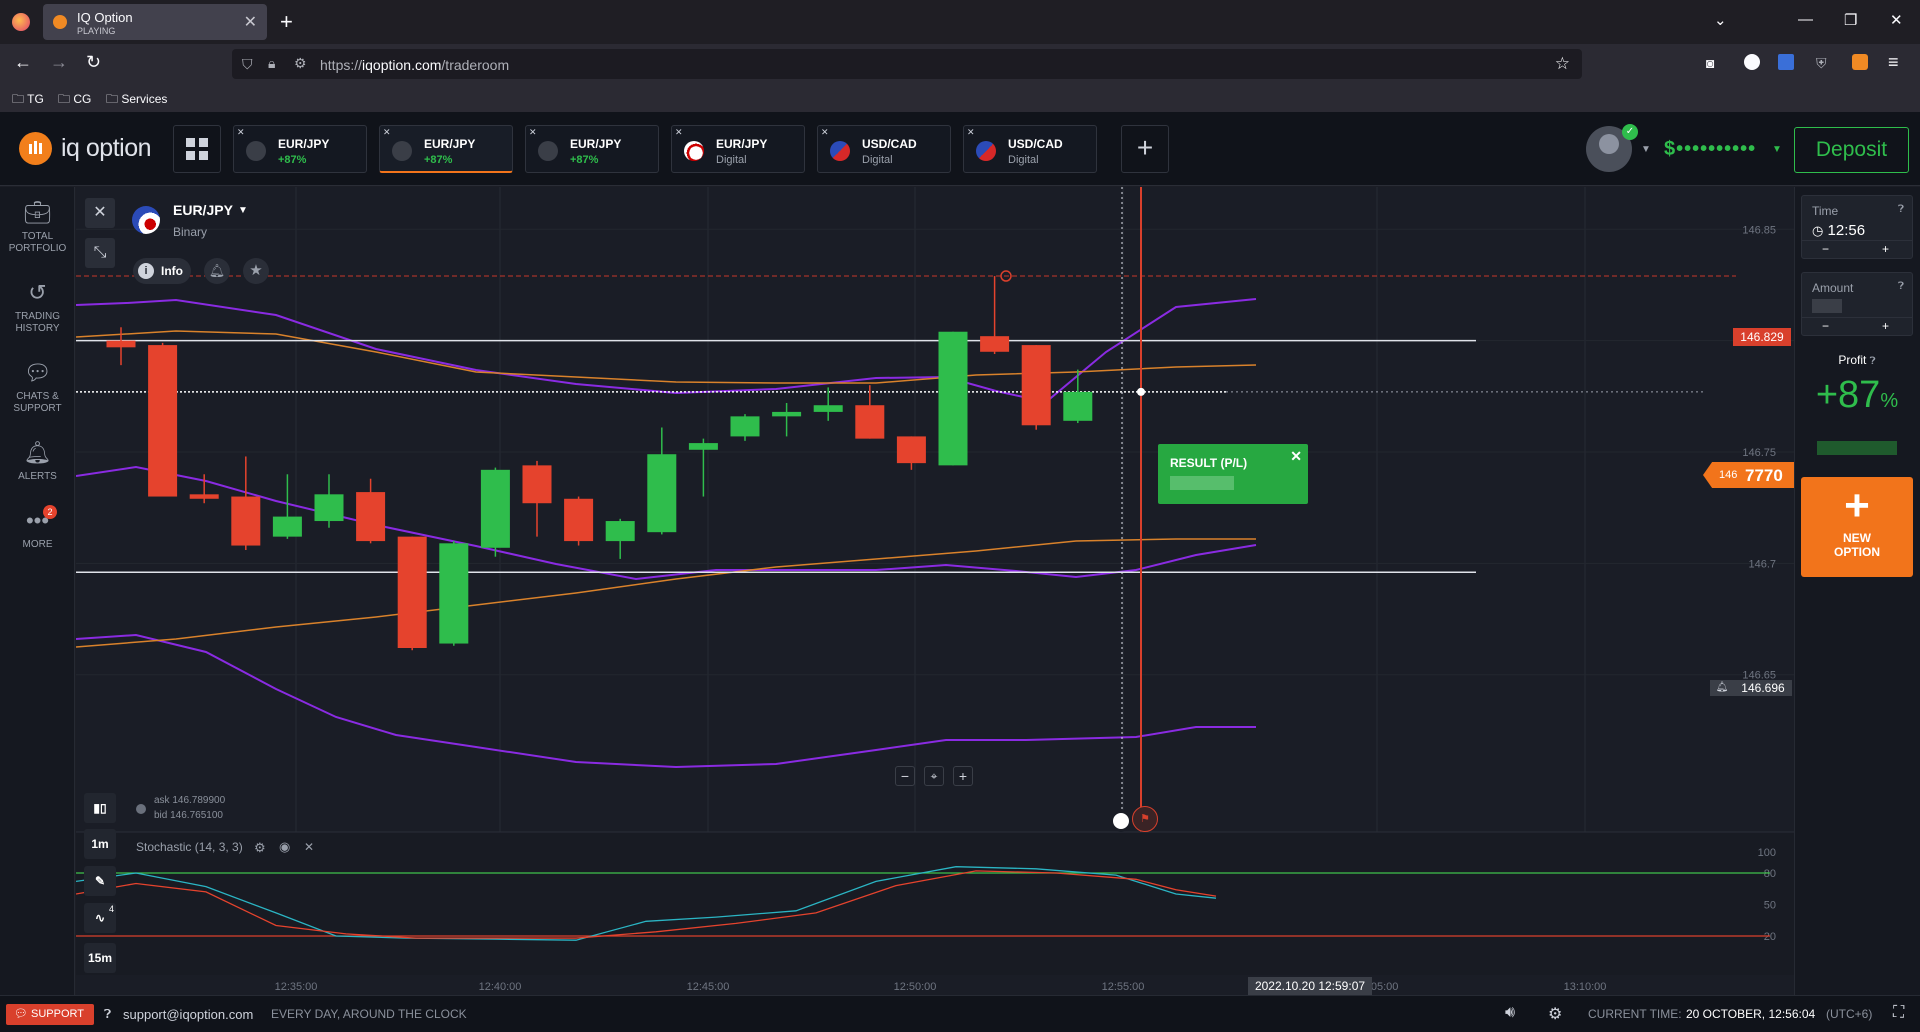 This screenshot has height=1032, width=1920. Describe the element at coordinates (1805, 19) in the screenshot. I see `minimize-icon: —` at that location.